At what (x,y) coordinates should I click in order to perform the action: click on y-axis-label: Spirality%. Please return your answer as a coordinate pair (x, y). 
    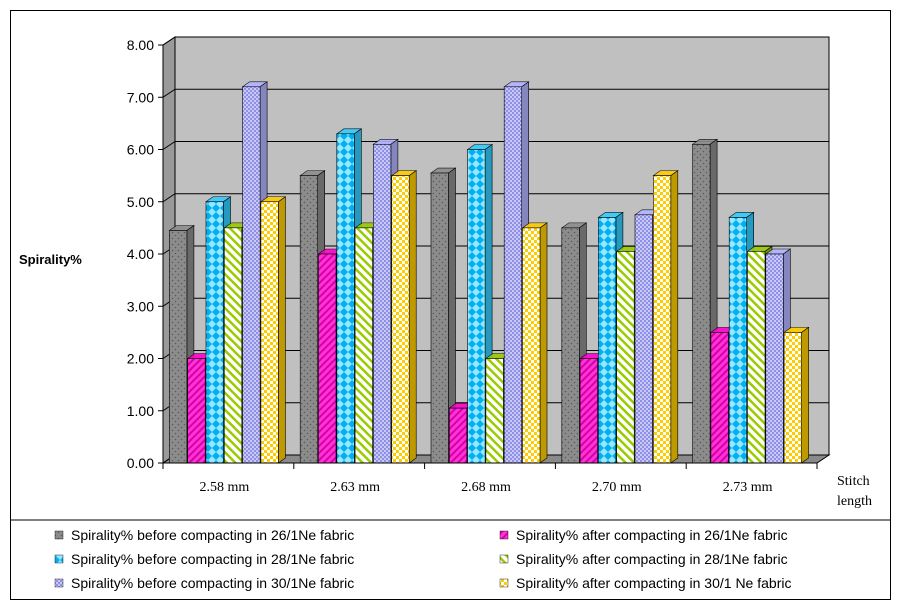
    Looking at the image, I should click on (50, 259).